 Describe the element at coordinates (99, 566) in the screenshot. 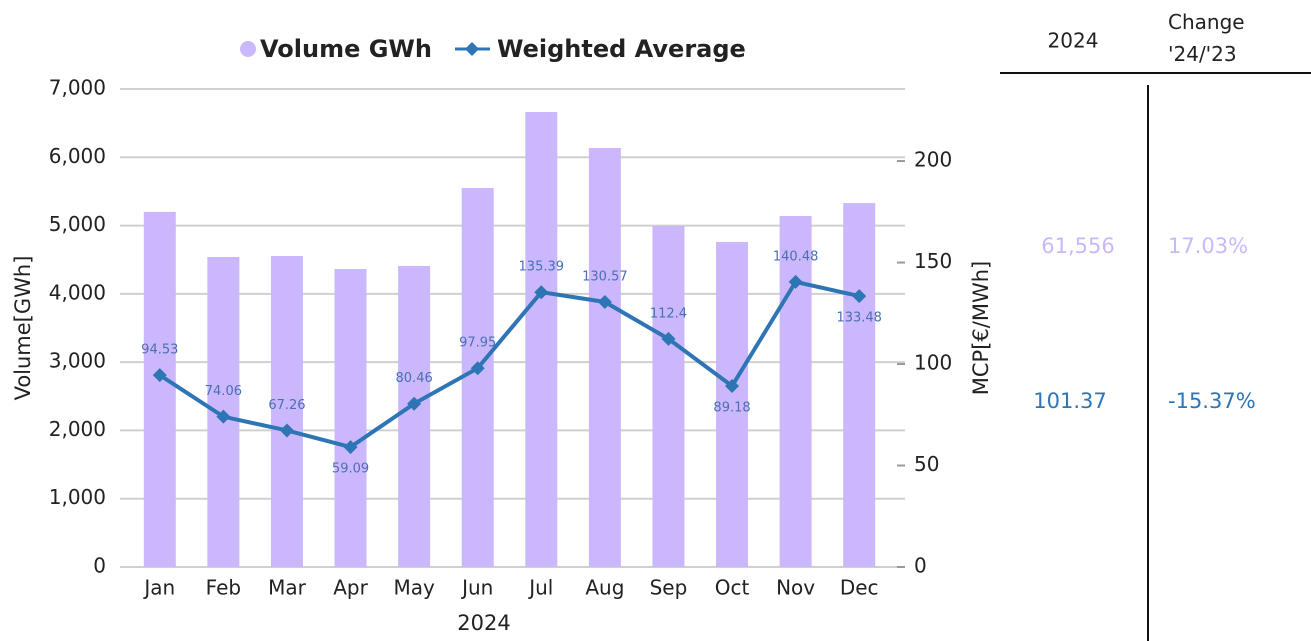

I see `y-tick-label: 0` at that location.